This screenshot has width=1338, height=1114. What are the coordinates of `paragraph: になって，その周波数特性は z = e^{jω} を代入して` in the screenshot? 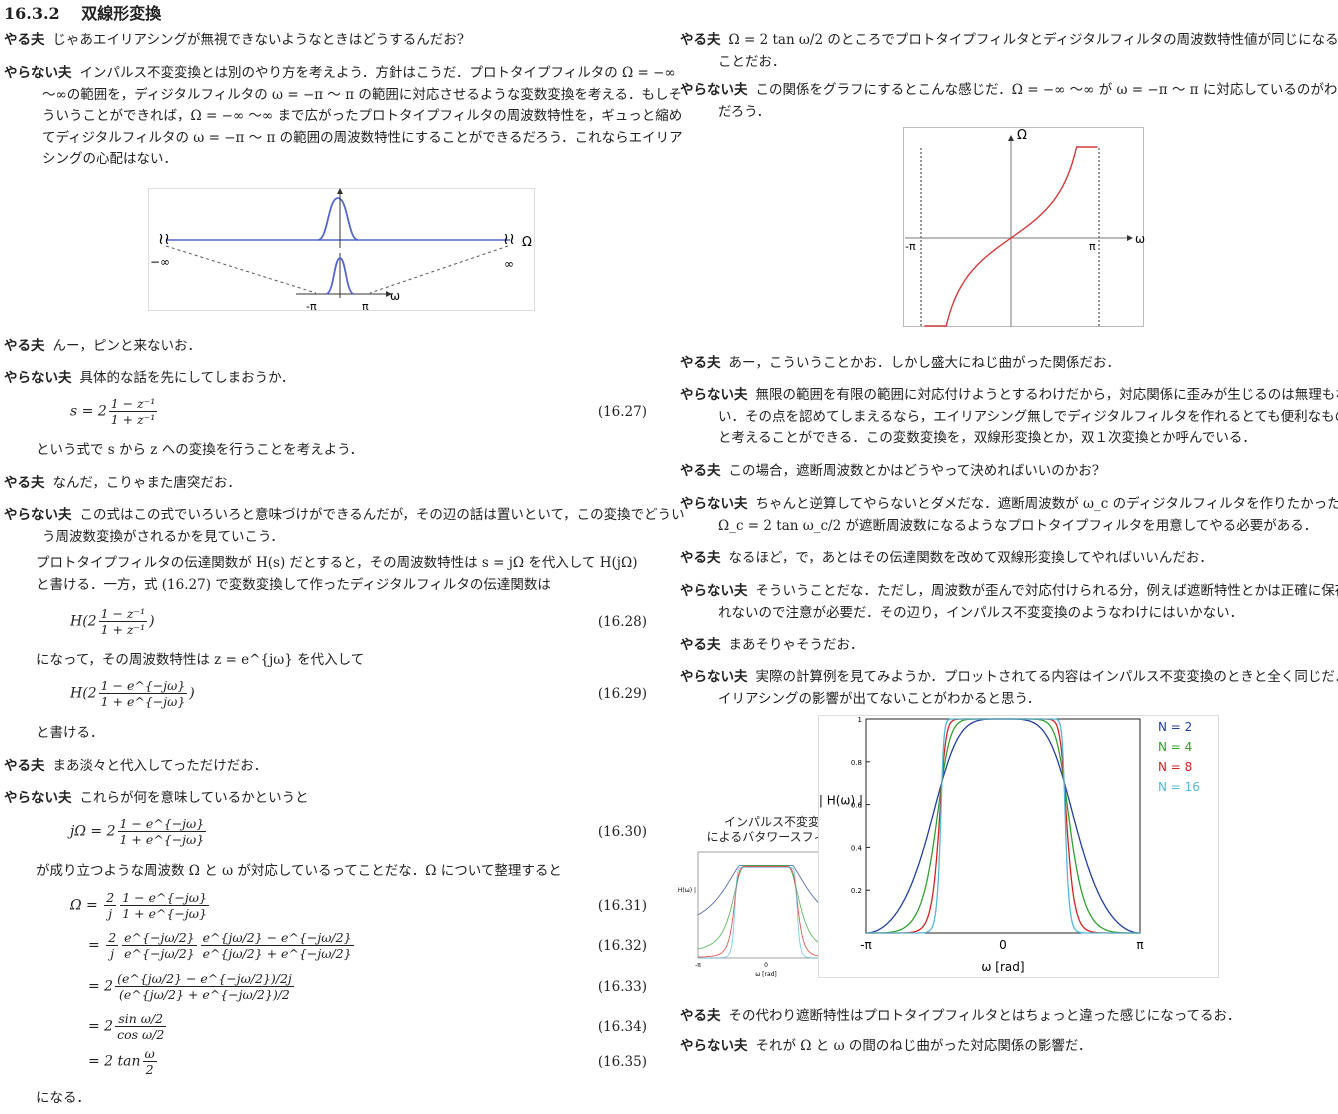 It's located at (200, 660).